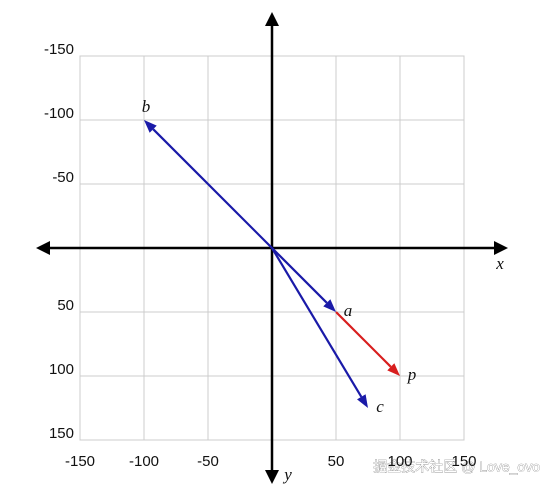 The height and width of the screenshot is (493, 543). I want to click on y-tick-label: -50, so click(63, 177).